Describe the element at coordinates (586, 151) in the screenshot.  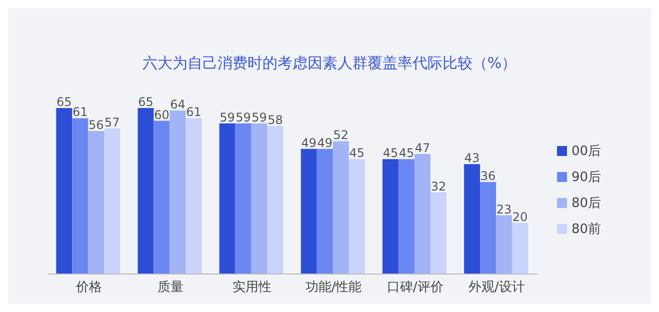
I see `legend-label: 00后` at that location.